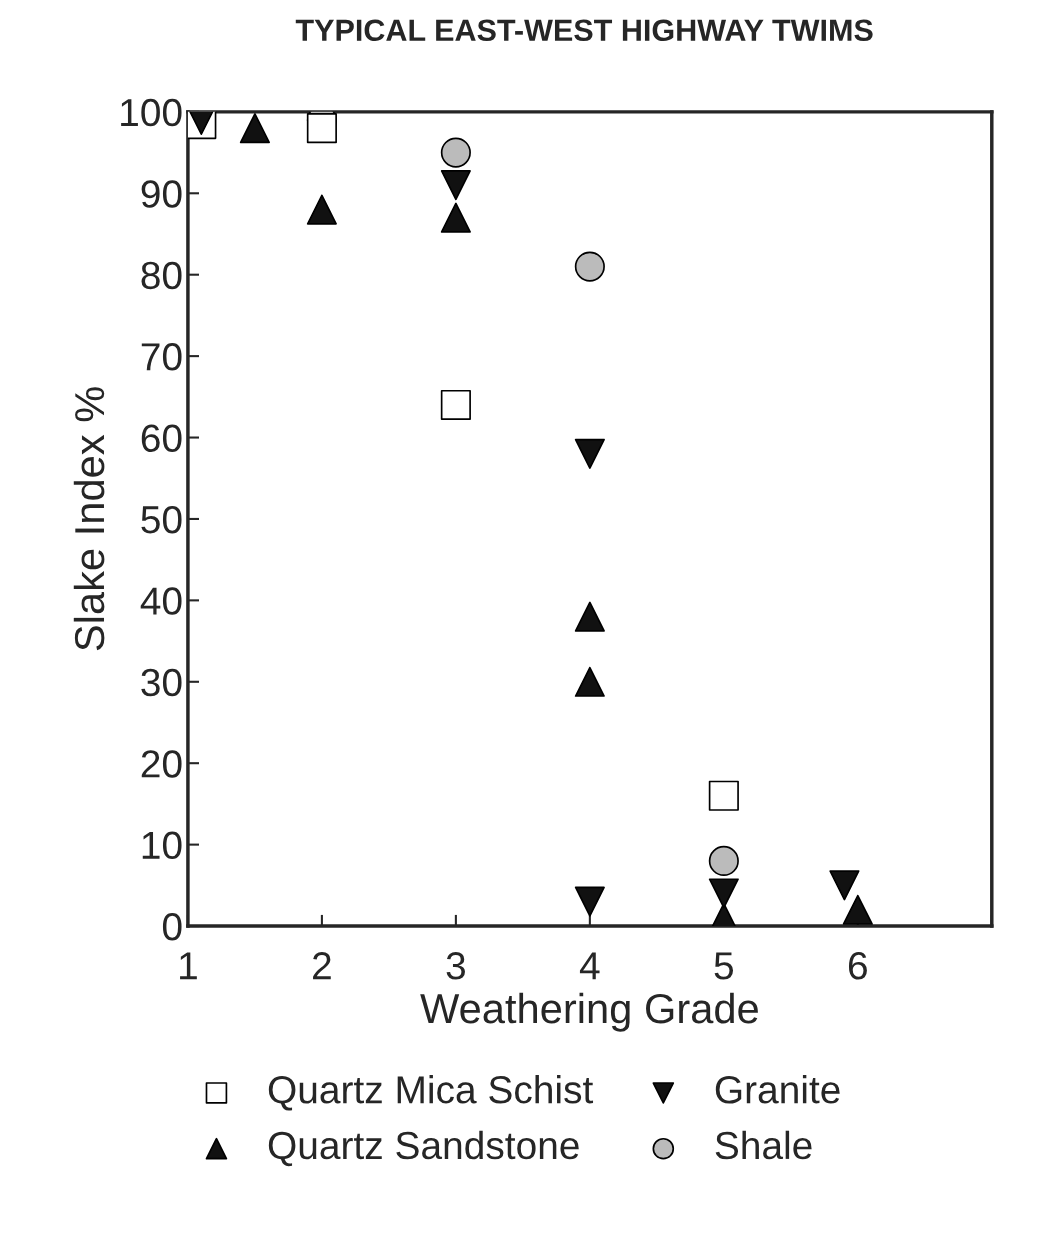 Image resolution: width=1044 pixels, height=1243 pixels. What do you see at coordinates (589, 1012) in the screenshot?
I see `x-axis-title: Weathering Grade` at bounding box center [589, 1012].